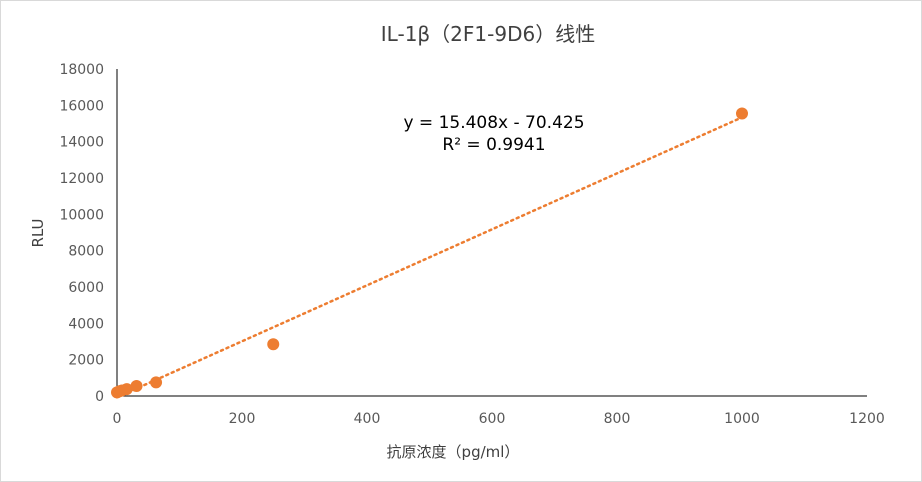 Image resolution: width=922 pixels, height=482 pixels. Describe the element at coordinates (86, 252) in the screenshot. I see `y-tick-label: 8000` at that location.